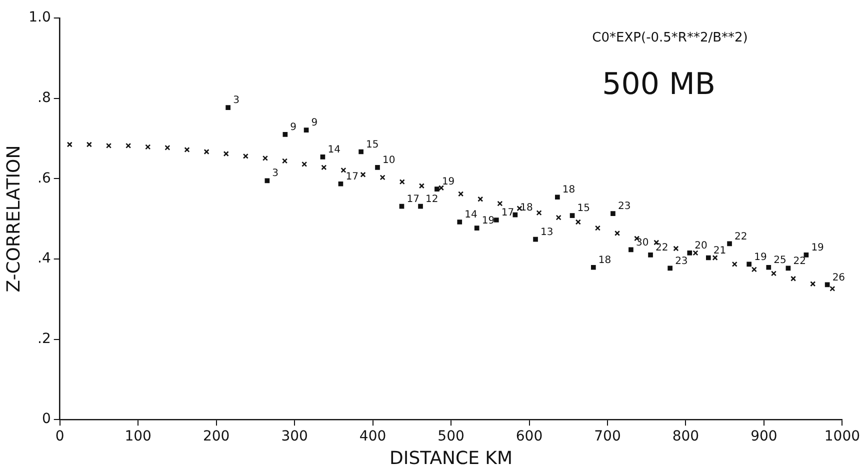  Describe the element at coordinates (389, 160) in the screenshot. I see `annotation: 10` at that location.